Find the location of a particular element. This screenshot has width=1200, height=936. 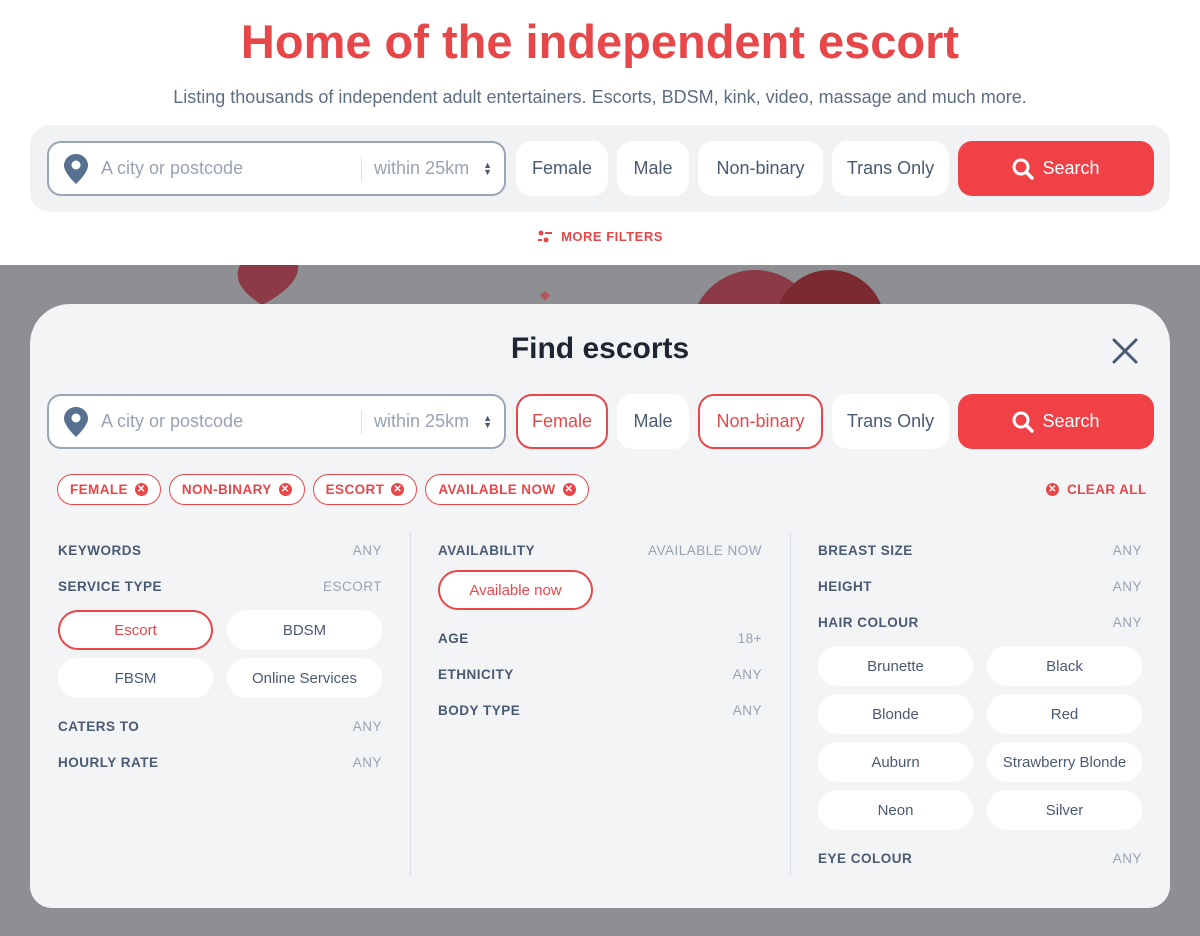

filter-label: BREAST SIZE is located at coordinates (865, 550).